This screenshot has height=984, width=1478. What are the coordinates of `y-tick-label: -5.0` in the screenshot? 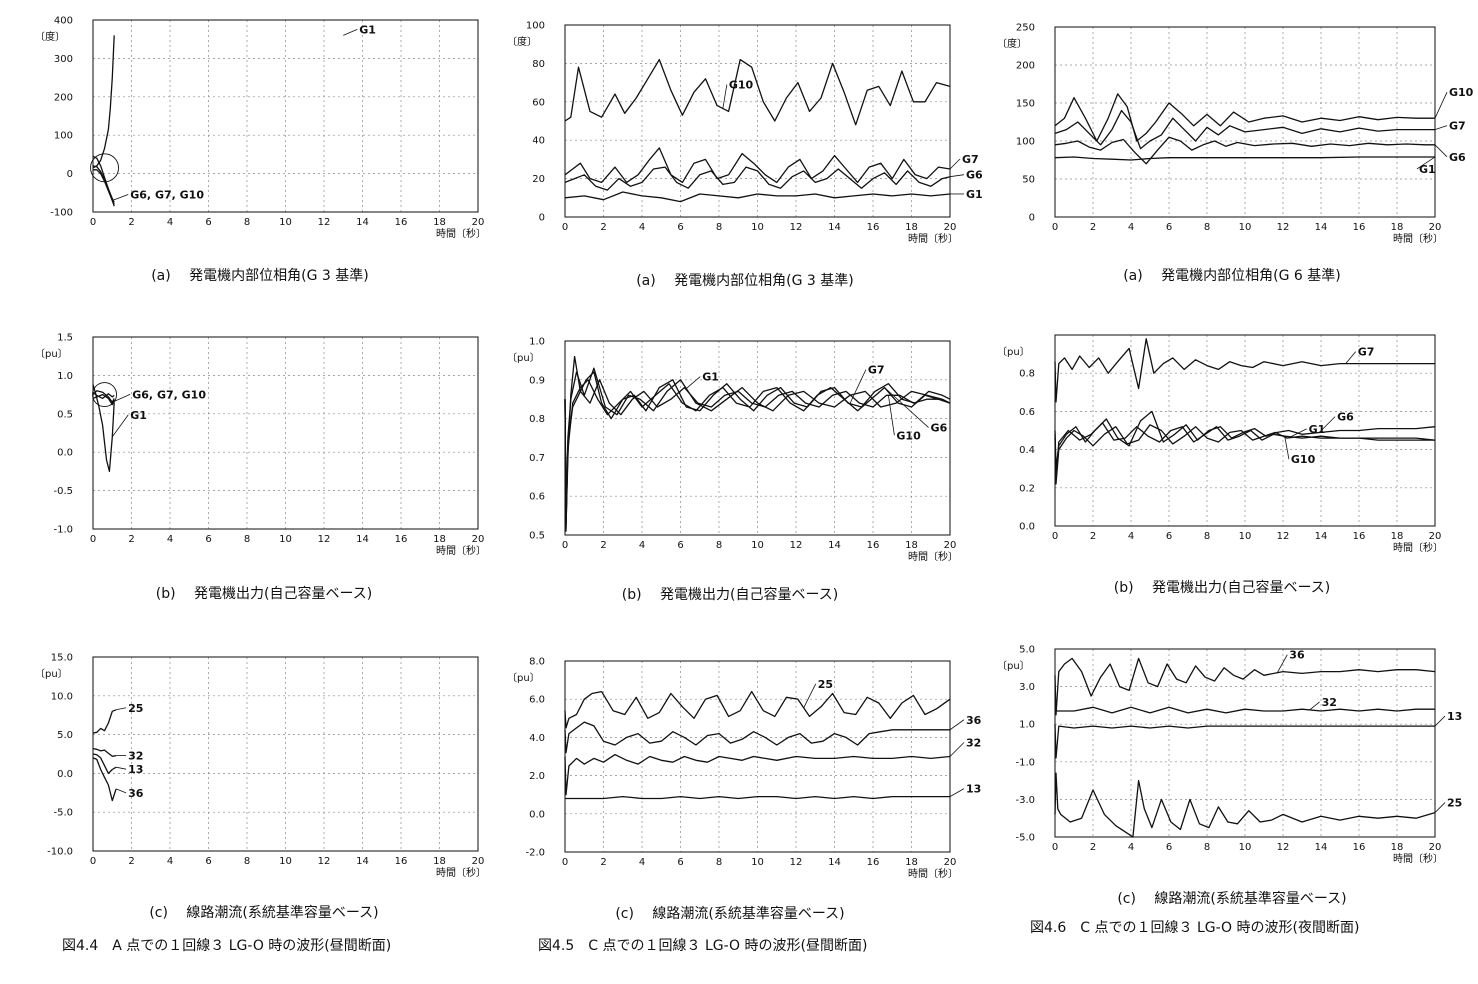 It's located at (63, 813).